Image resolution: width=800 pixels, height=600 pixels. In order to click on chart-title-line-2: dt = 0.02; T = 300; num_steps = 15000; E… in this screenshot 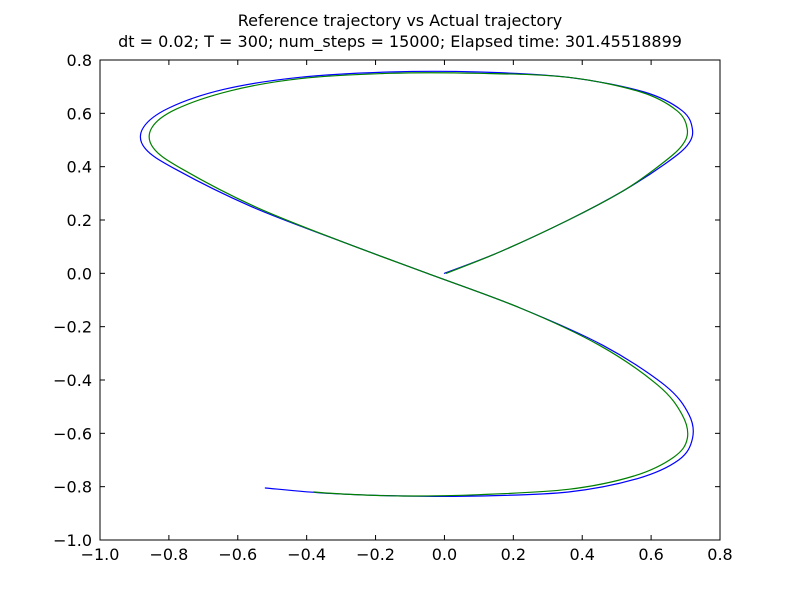, I will do `click(400, 42)`.